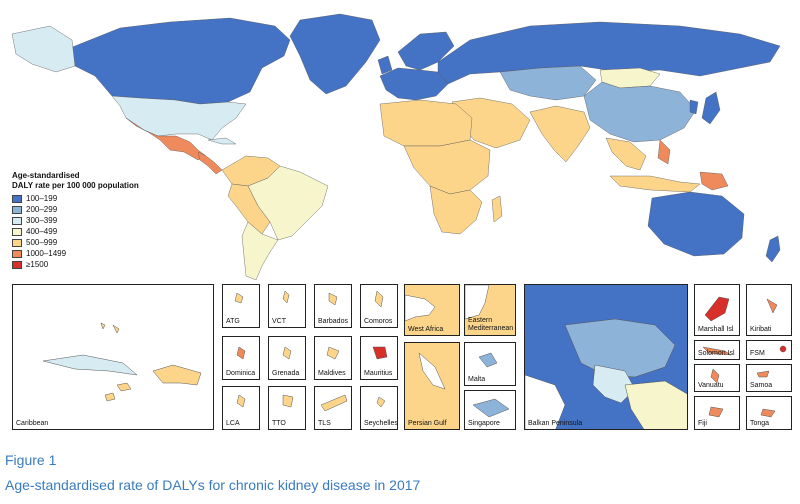  What do you see at coordinates (32, 423) in the screenshot?
I see `inset-label: Caribbean` at bounding box center [32, 423].